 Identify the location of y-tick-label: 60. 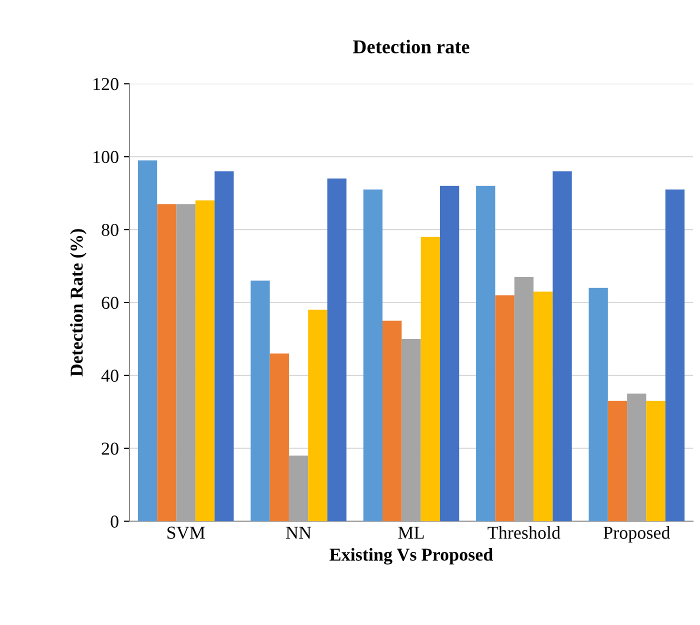
(110, 302).